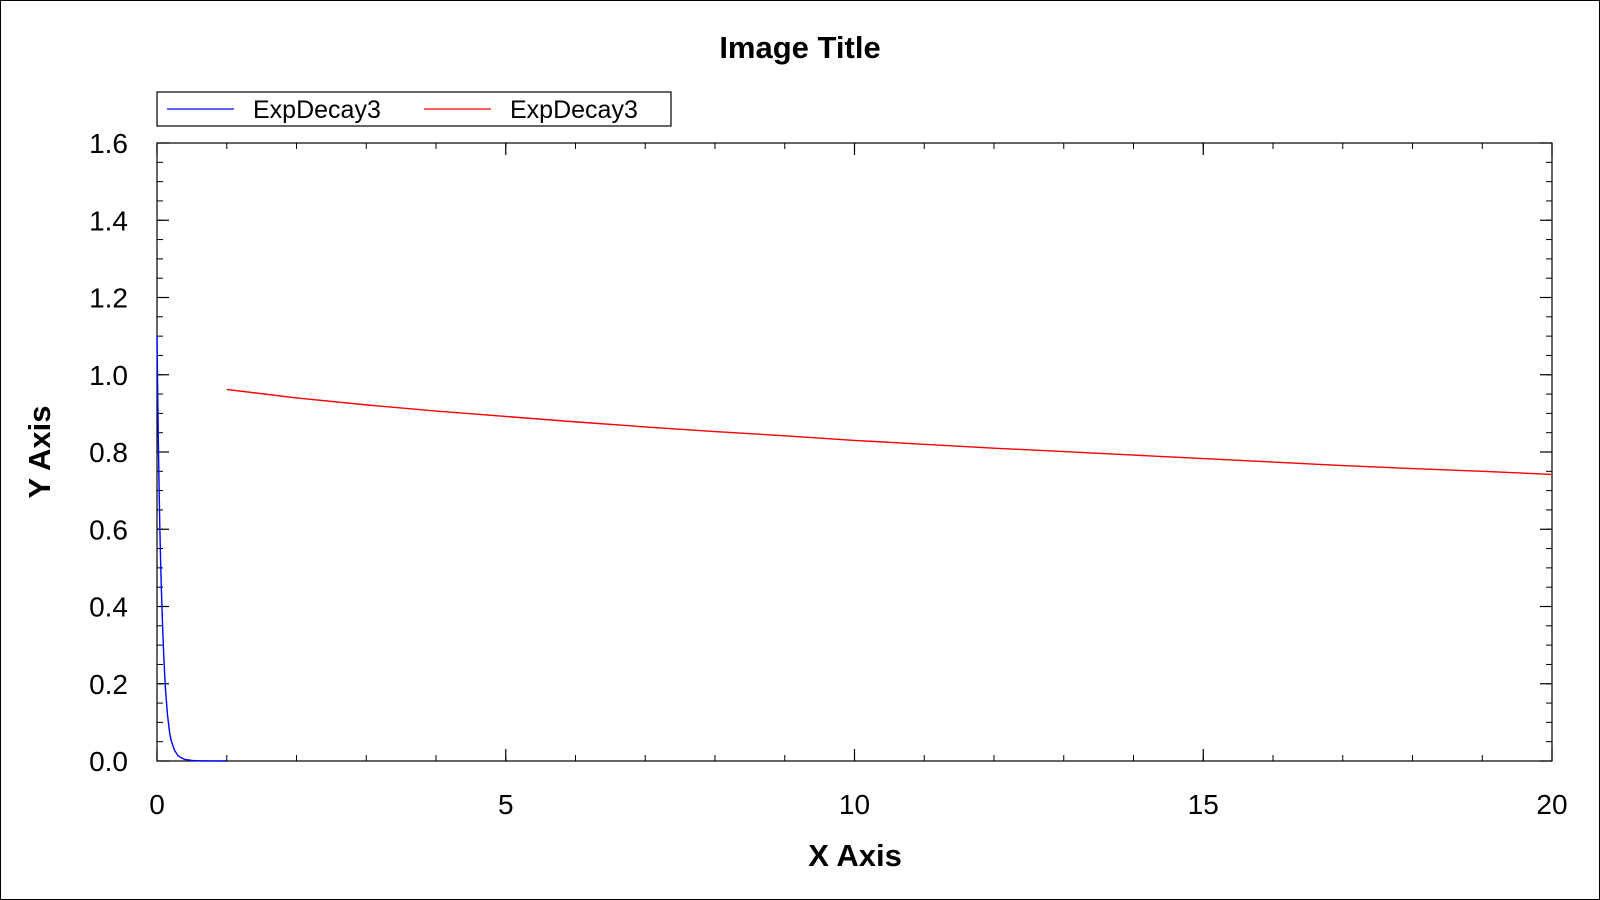 The width and height of the screenshot is (1600, 900). Describe the element at coordinates (108, 298) in the screenshot. I see `y-tick-label: 1.2` at that location.